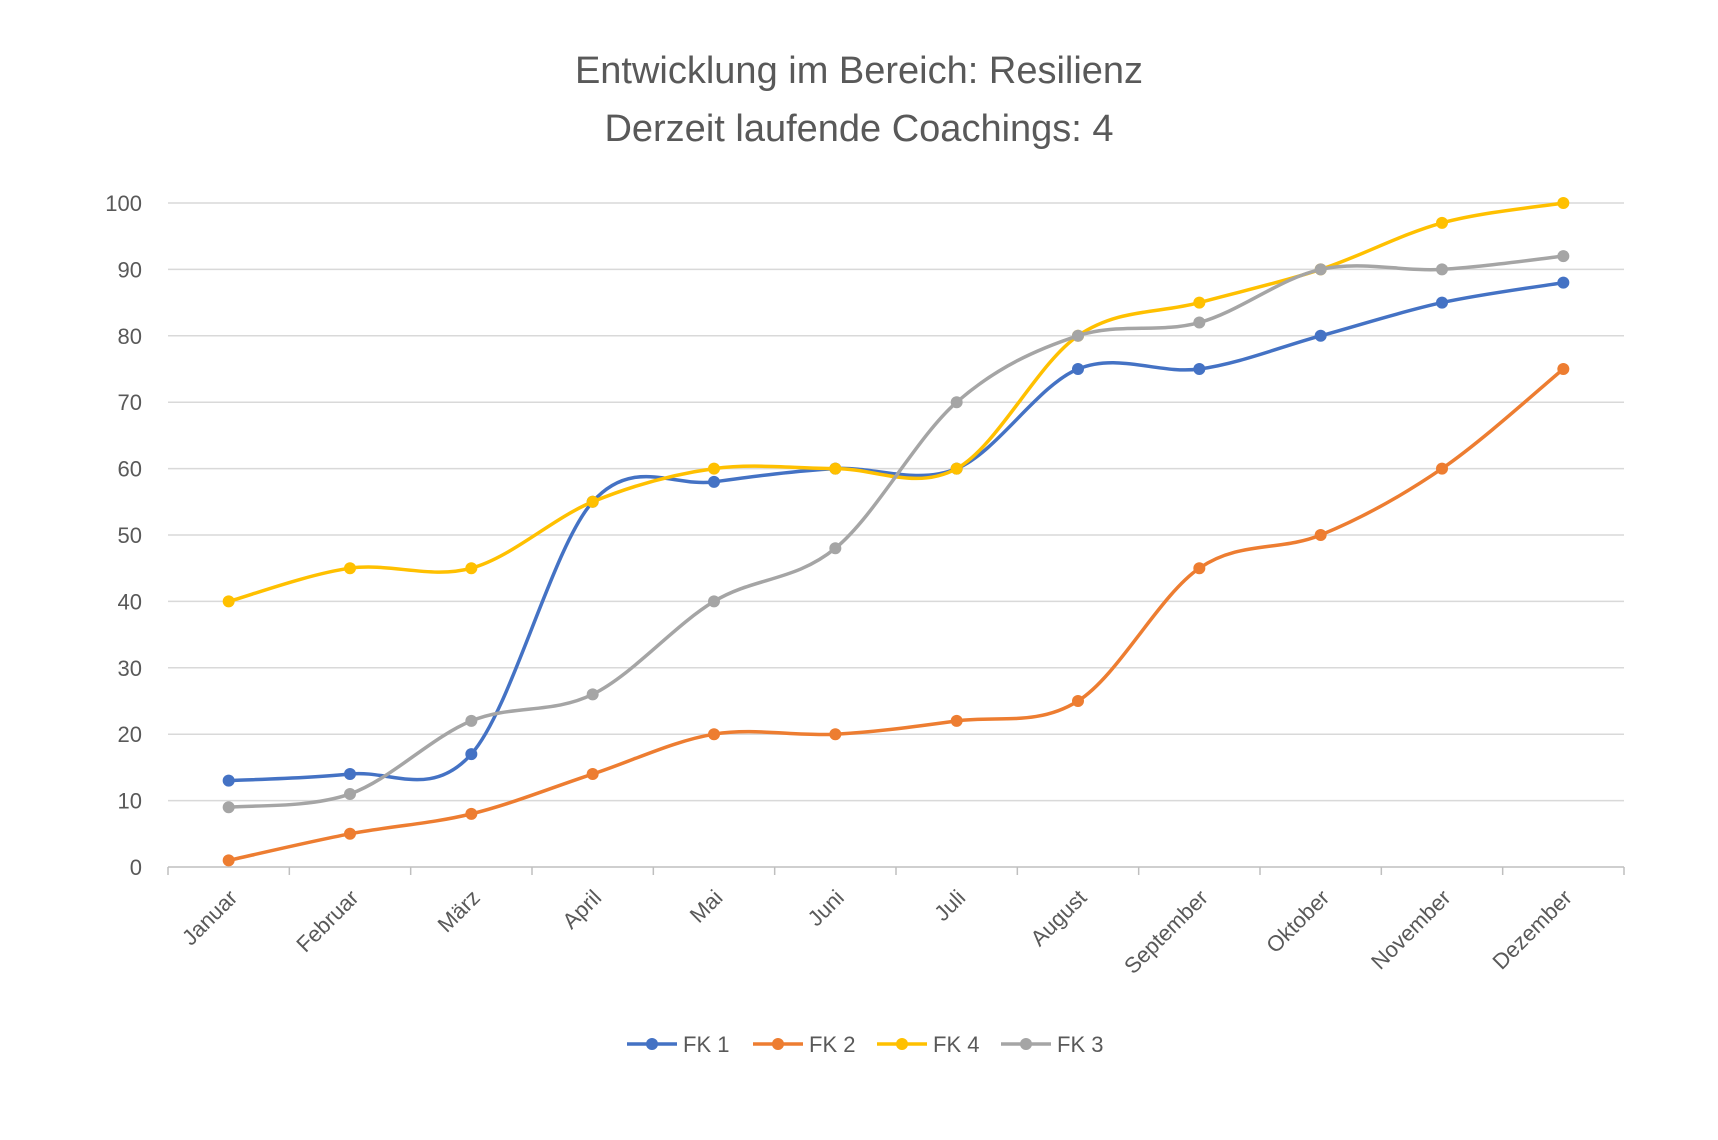 The width and height of the screenshot is (1718, 1140). Describe the element at coordinates (130, 734) in the screenshot. I see `y-tick-label: 20` at that location.